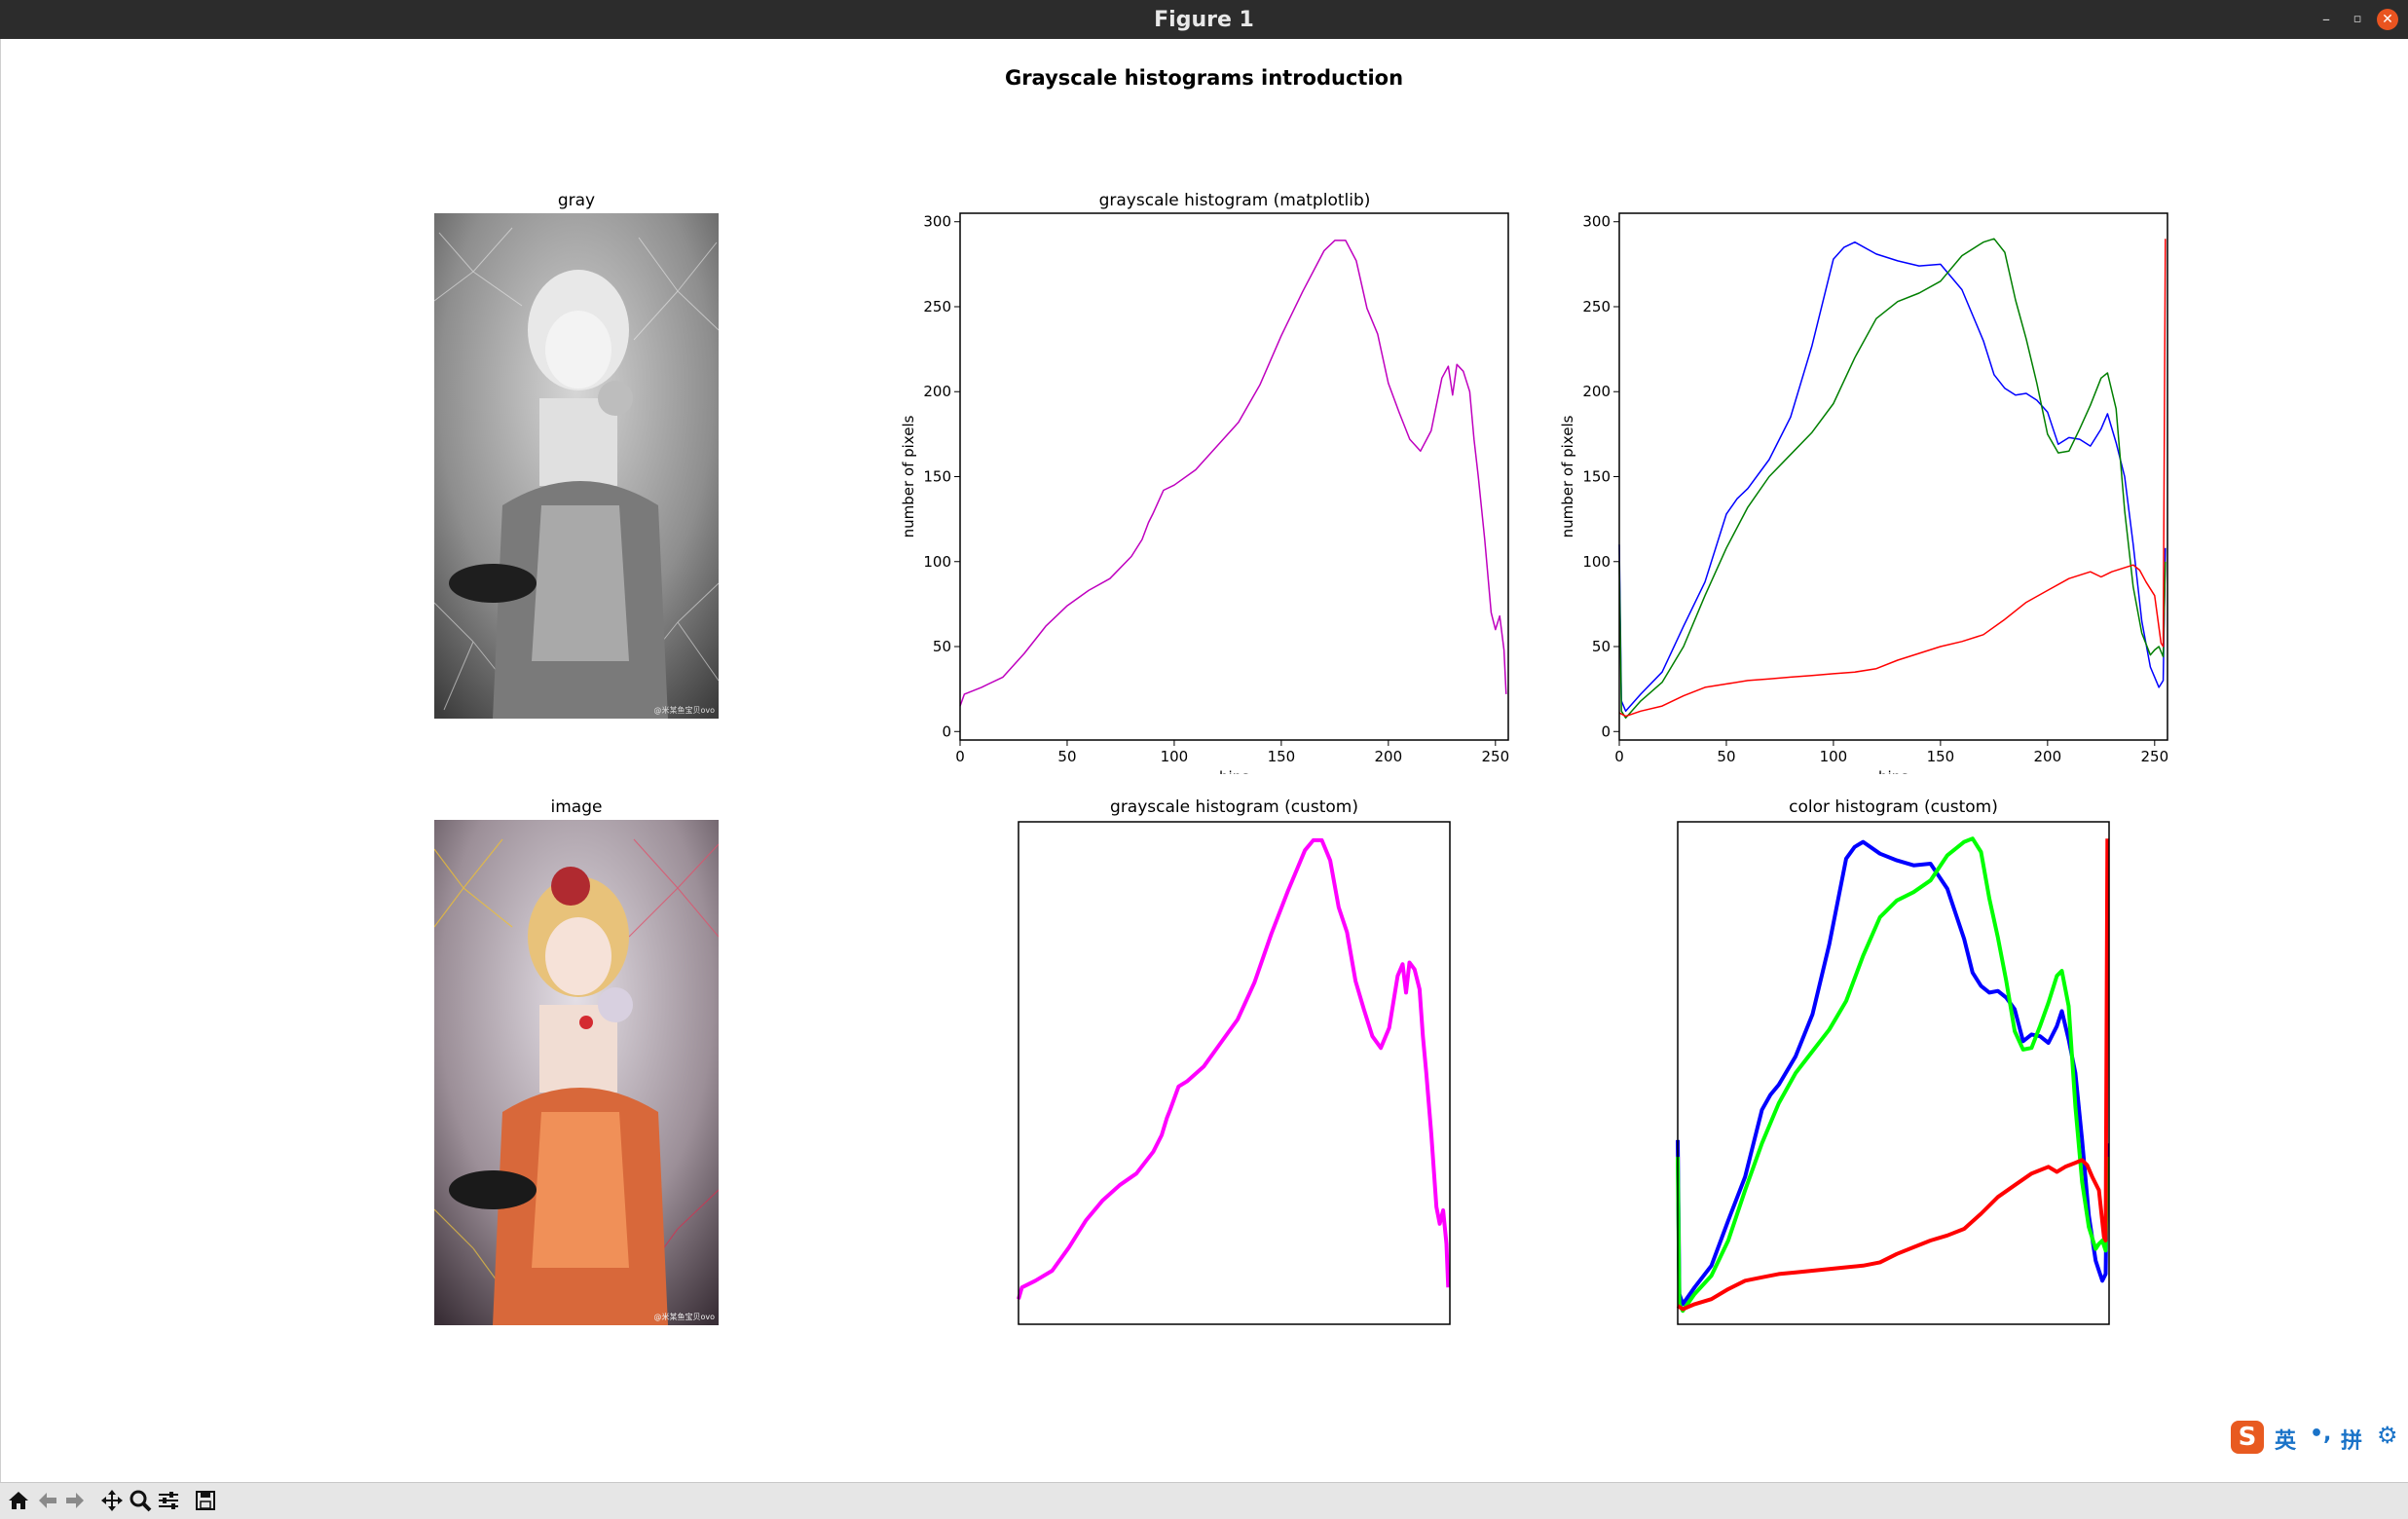 This screenshot has width=2408, height=1519. Describe the element at coordinates (2388, 19) in the screenshot. I see `close-icon: ✕` at that location.